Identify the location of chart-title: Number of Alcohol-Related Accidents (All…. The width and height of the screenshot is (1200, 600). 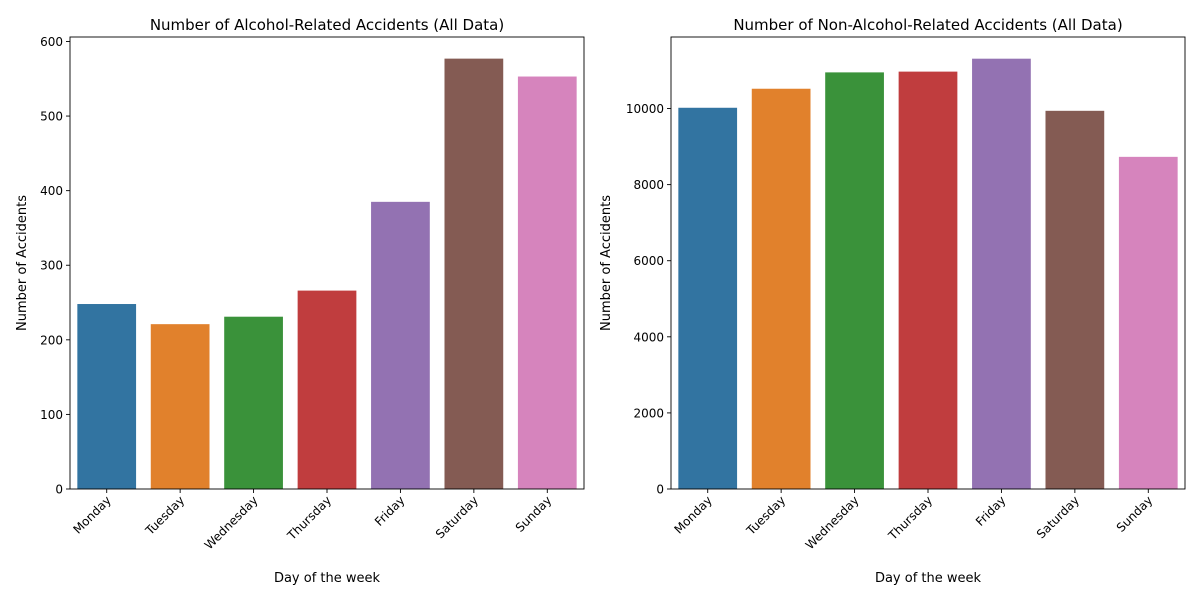
(327, 25).